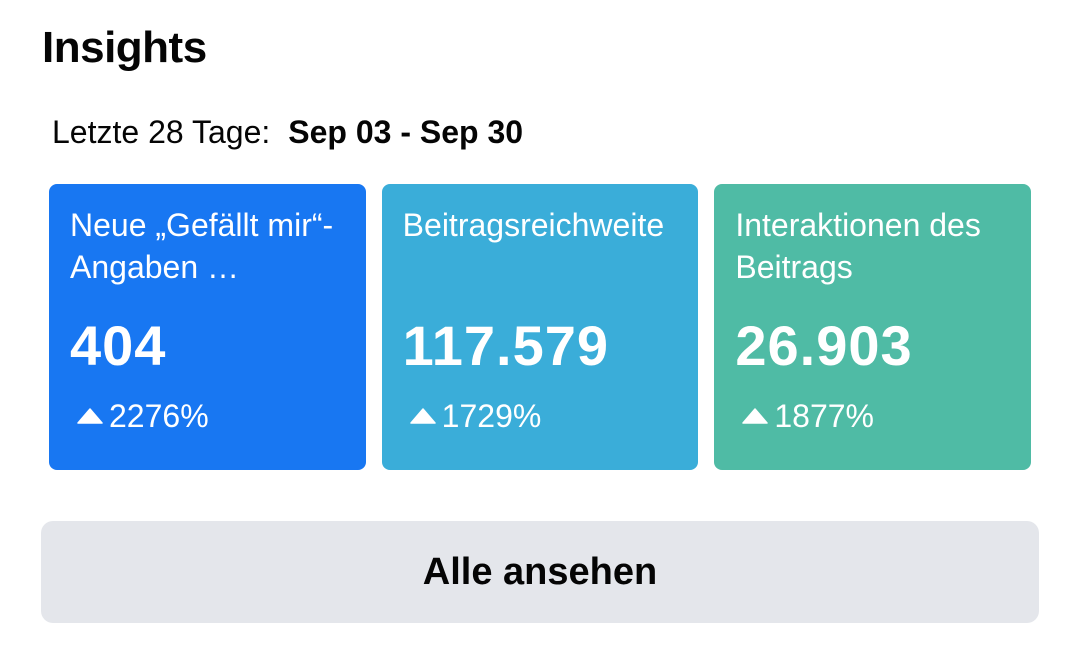 The width and height of the screenshot is (1080, 652). Describe the element at coordinates (124, 47) in the screenshot. I see `page-title: Insights` at that location.